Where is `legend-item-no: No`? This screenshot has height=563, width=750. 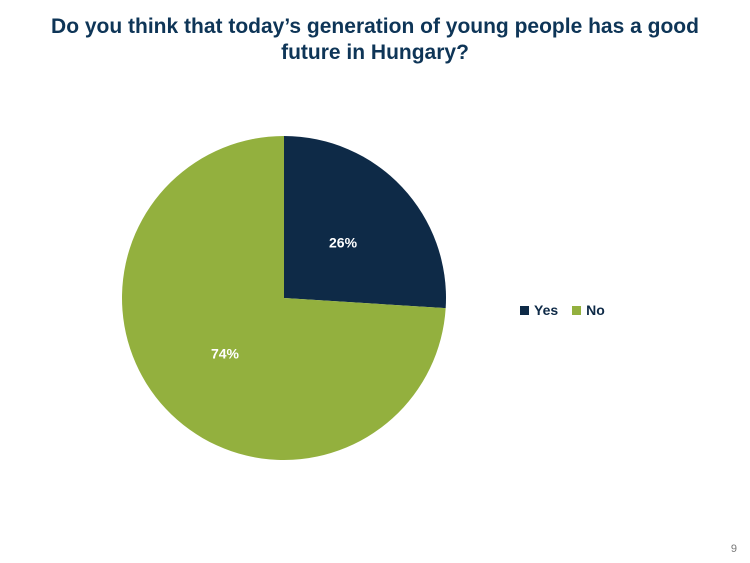 legend-item-no: No is located at coordinates (588, 310).